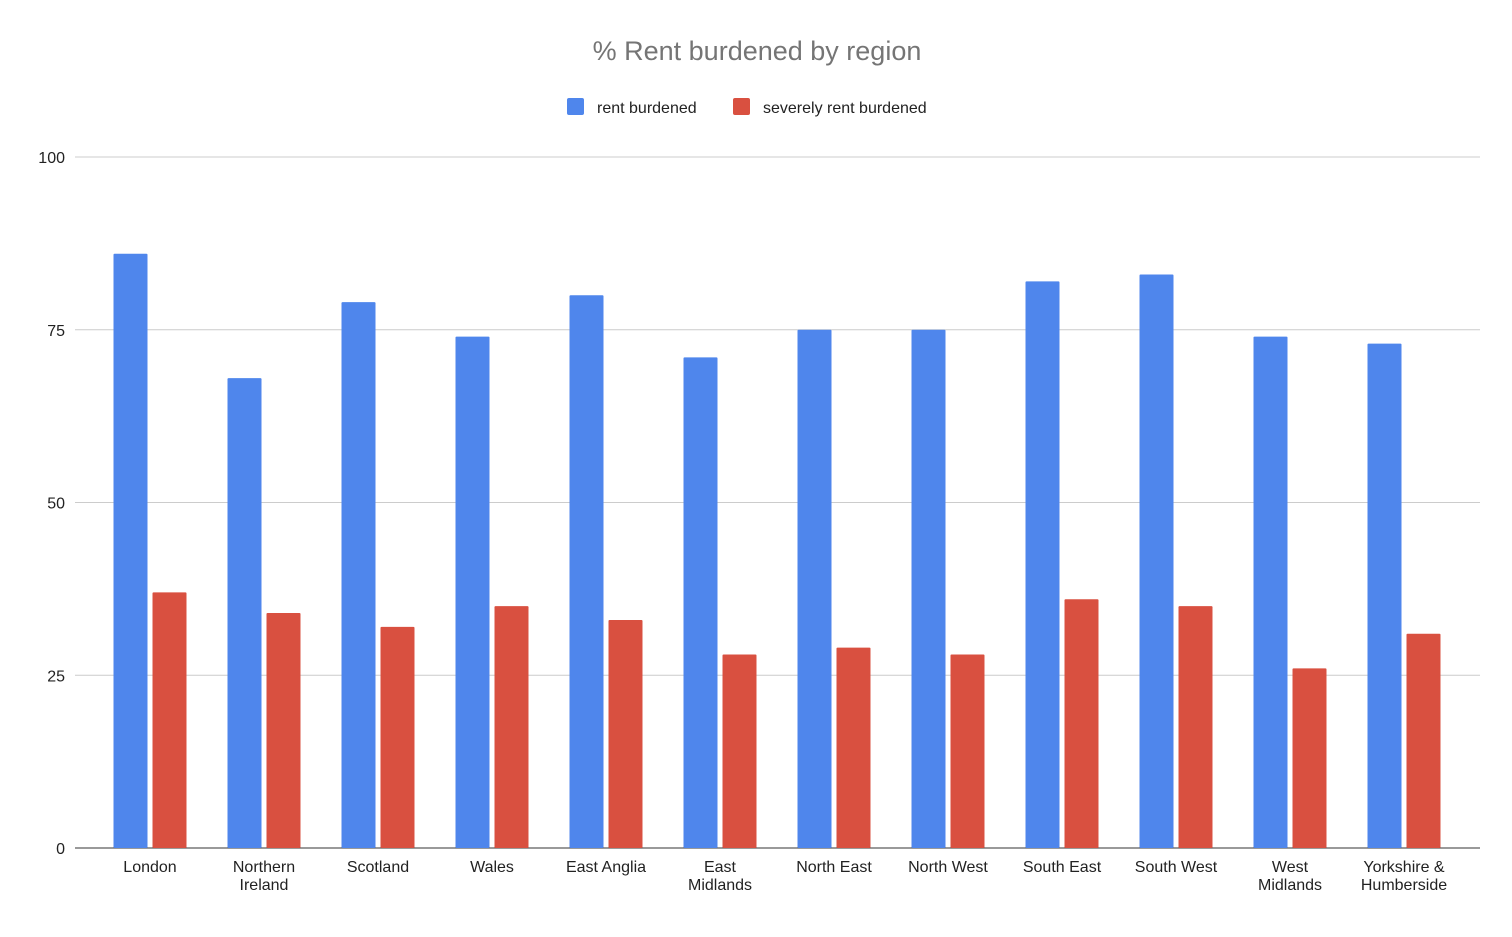 The width and height of the screenshot is (1512, 937). What do you see at coordinates (948, 867) in the screenshot?
I see `x-tick-label: North West` at bounding box center [948, 867].